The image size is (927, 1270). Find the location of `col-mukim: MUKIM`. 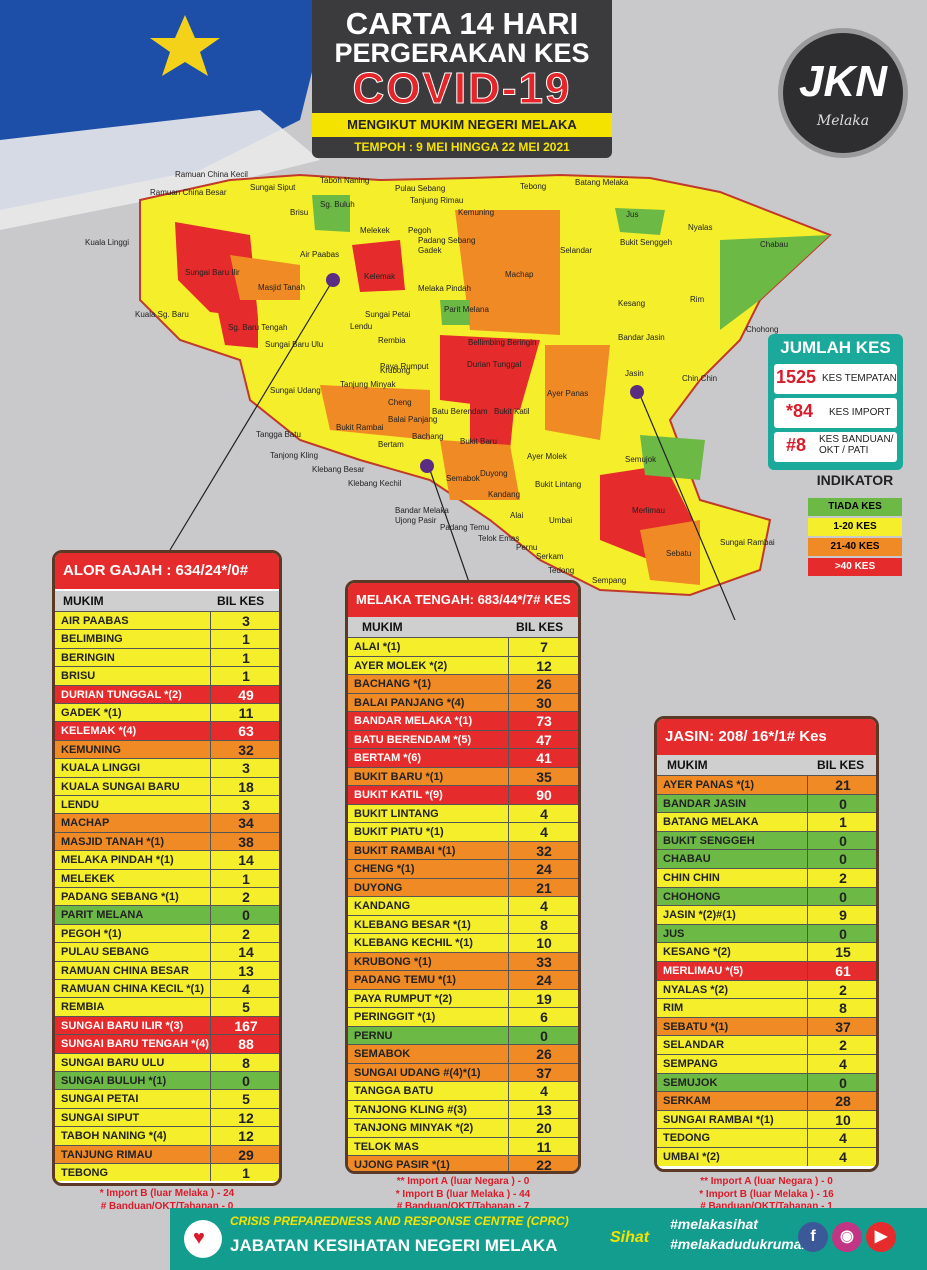

col-mukim: MUKIM is located at coordinates (83, 601).